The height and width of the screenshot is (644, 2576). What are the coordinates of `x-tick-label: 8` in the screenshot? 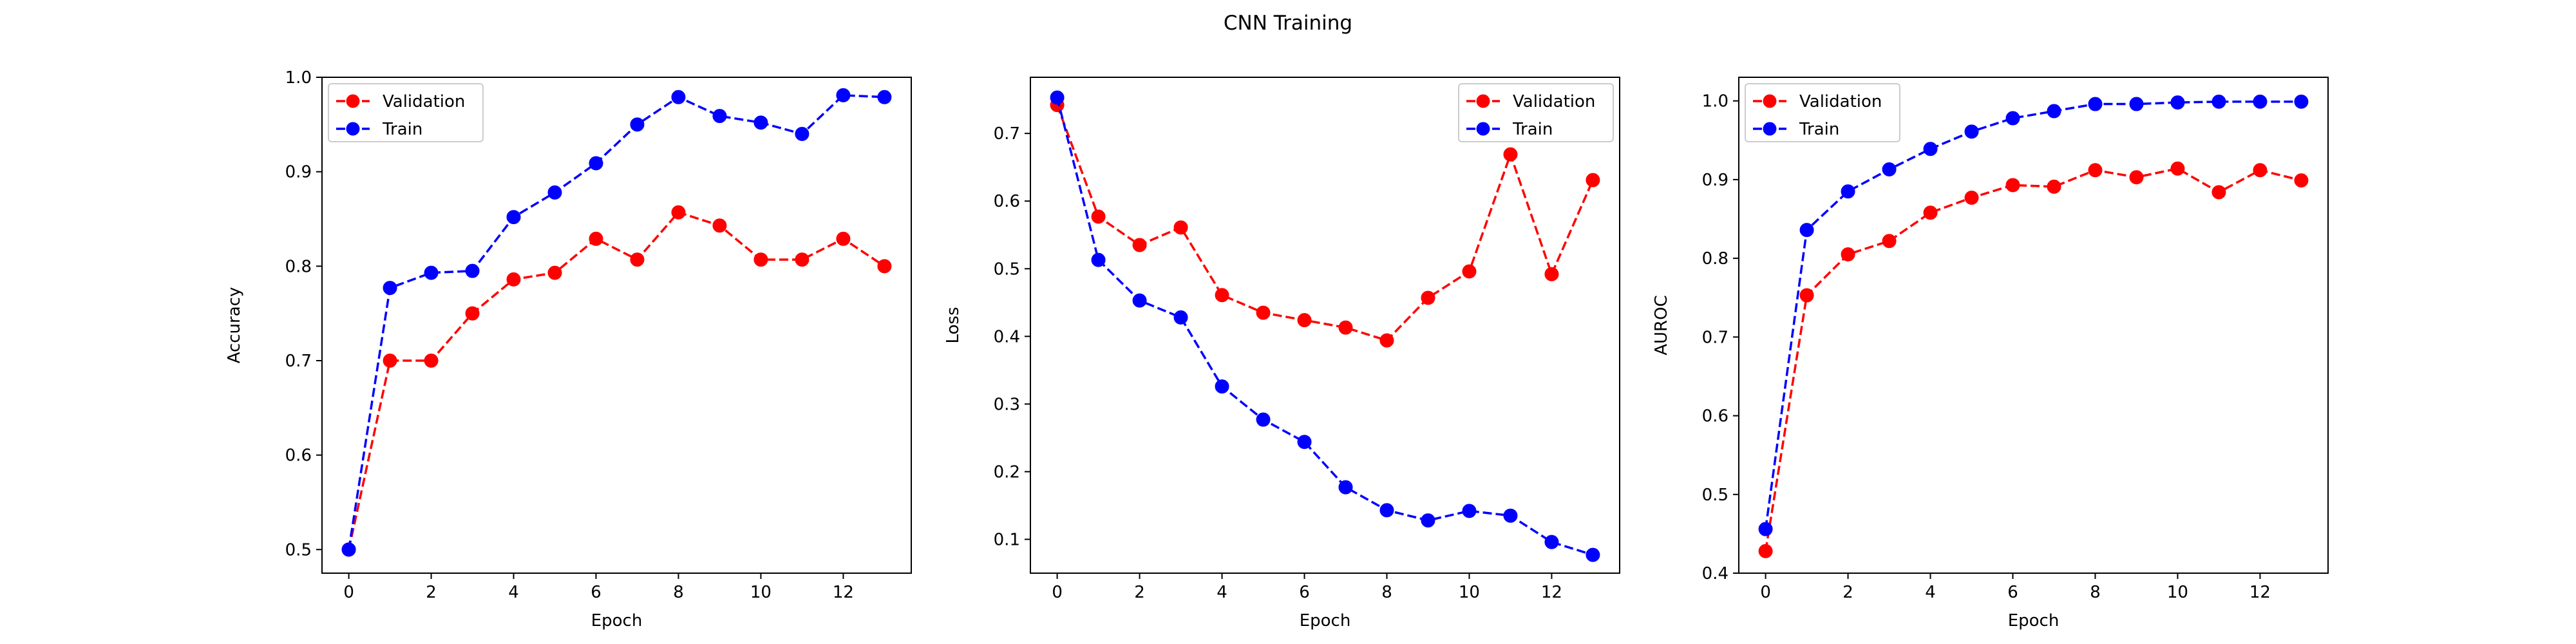 It's located at (679, 592).